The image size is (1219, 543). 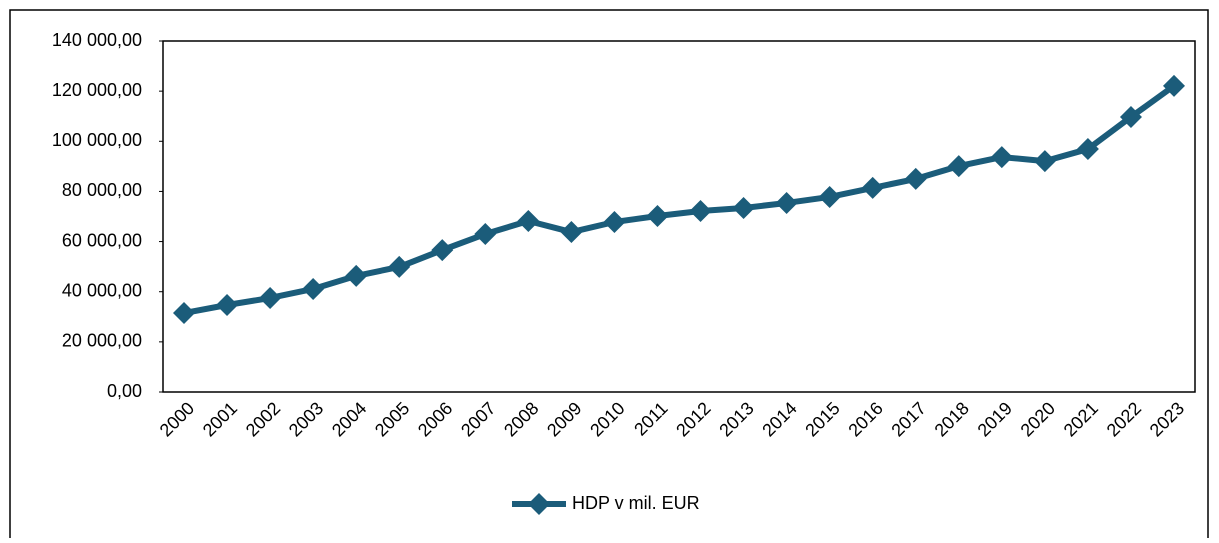 What do you see at coordinates (1081, 419) in the screenshot?
I see `x-tick-label: 2021` at bounding box center [1081, 419].